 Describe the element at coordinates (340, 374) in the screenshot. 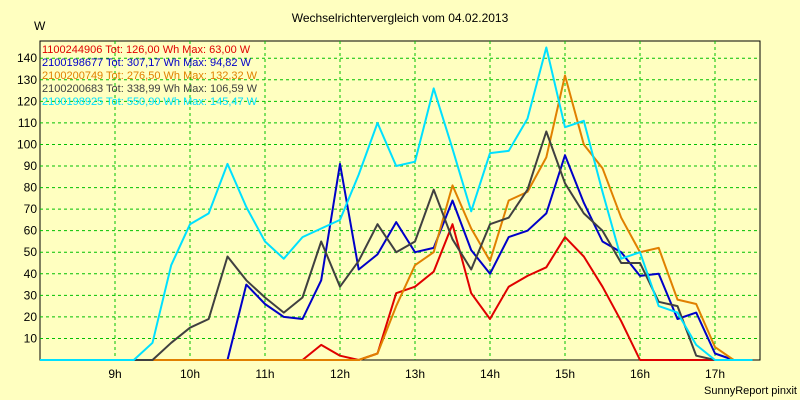

I see `x-tick-label: 12h` at that location.